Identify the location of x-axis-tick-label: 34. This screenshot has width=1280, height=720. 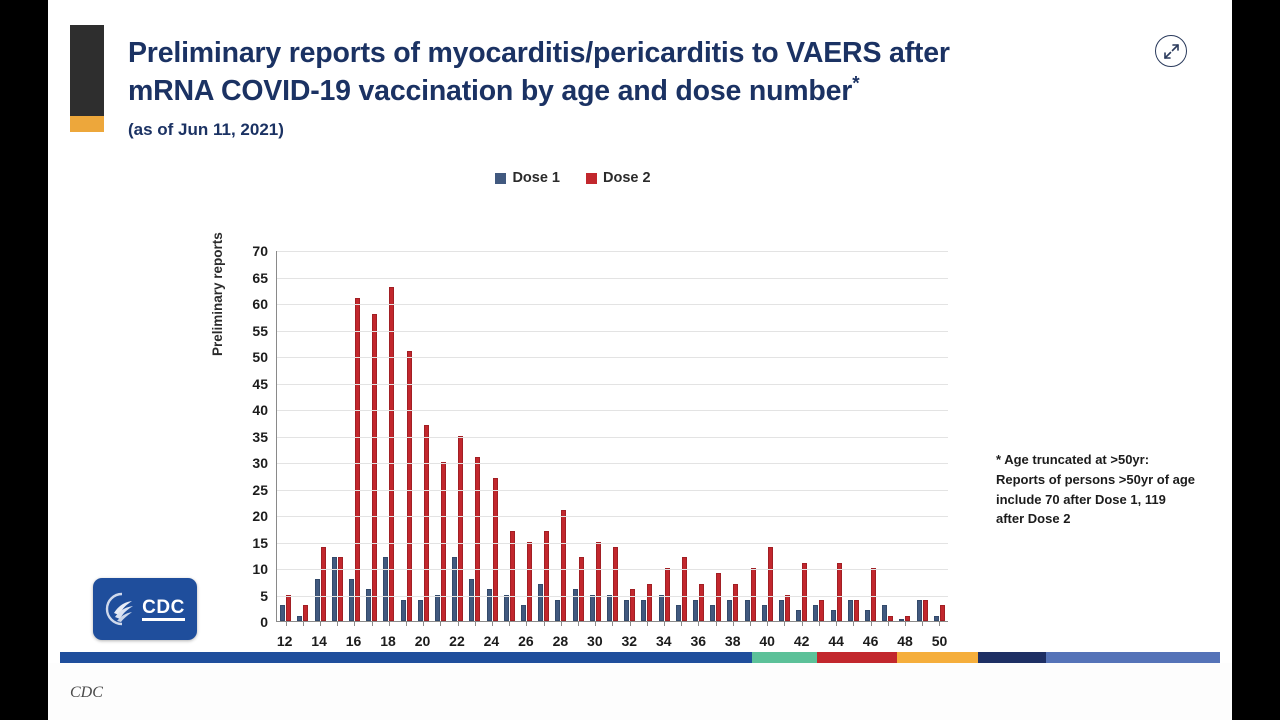
(663, 641).